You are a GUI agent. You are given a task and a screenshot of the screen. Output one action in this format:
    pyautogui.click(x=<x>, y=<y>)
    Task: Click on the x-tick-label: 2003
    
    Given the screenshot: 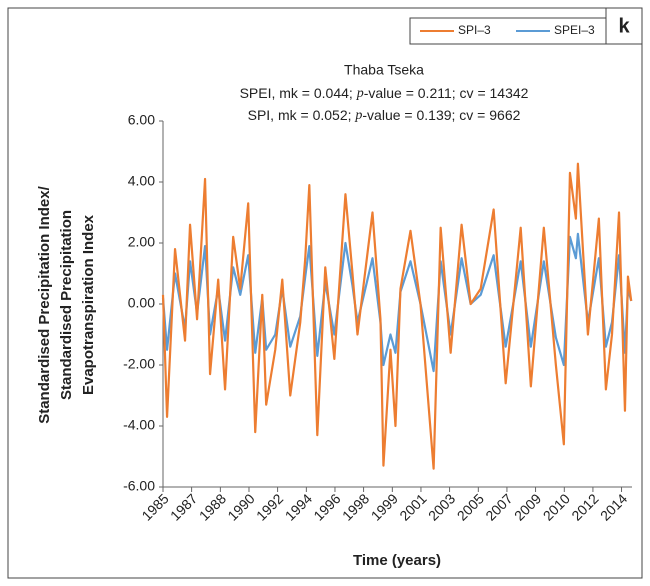 What is the action you would take?
    pyautogui.click(x=441, y=506)
    